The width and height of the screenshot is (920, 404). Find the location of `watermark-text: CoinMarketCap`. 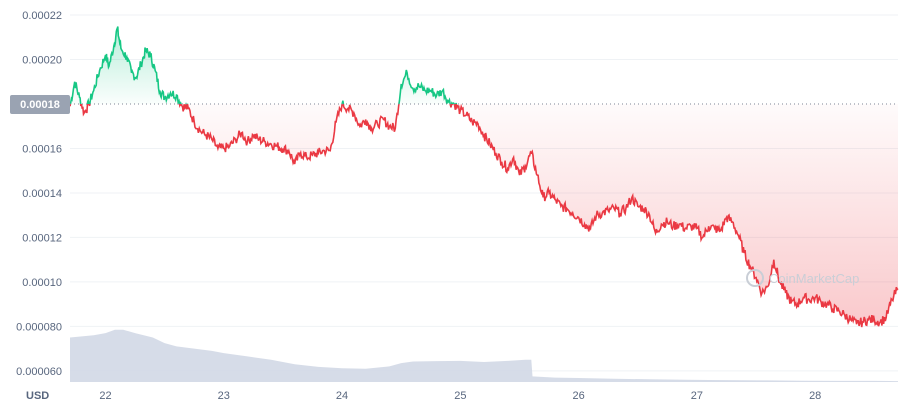

watermark-text: CoinMarketCap is located at coordinates (814, 278).